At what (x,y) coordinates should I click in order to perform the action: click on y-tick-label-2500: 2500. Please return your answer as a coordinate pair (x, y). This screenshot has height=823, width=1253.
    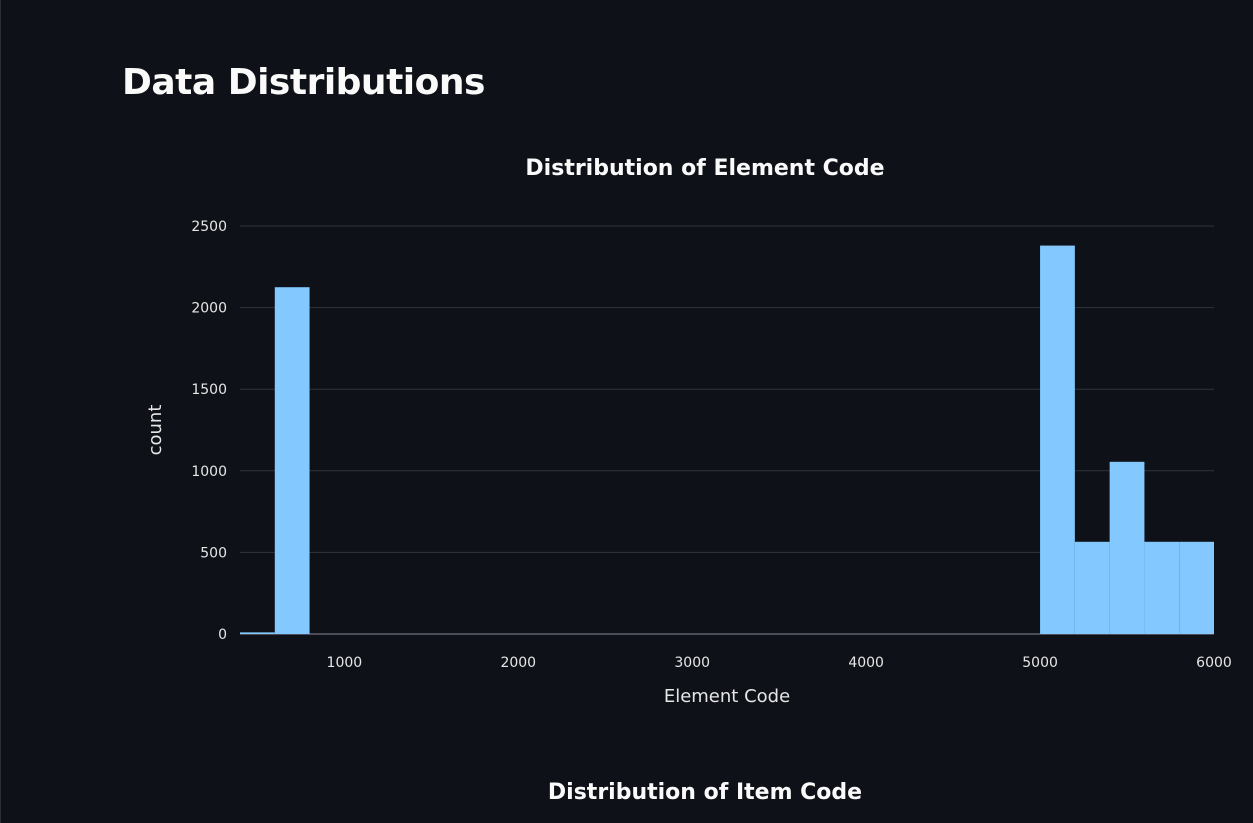
    Looking at the image, I should click on (209, 227).